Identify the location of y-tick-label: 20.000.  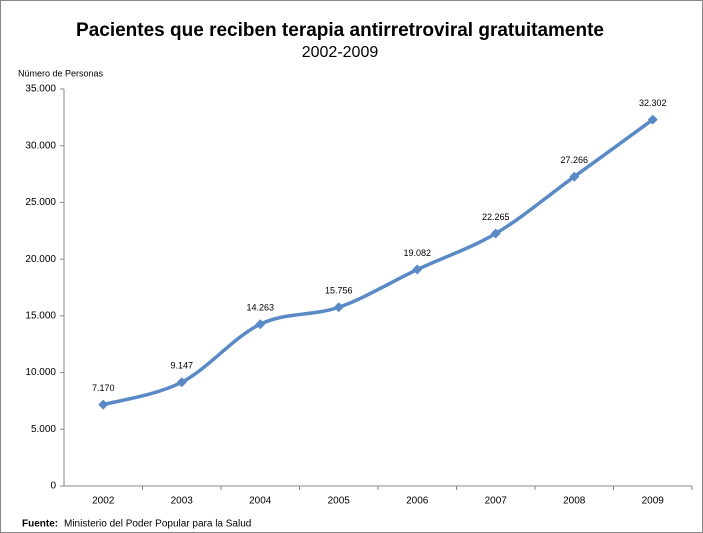
(40, 259).